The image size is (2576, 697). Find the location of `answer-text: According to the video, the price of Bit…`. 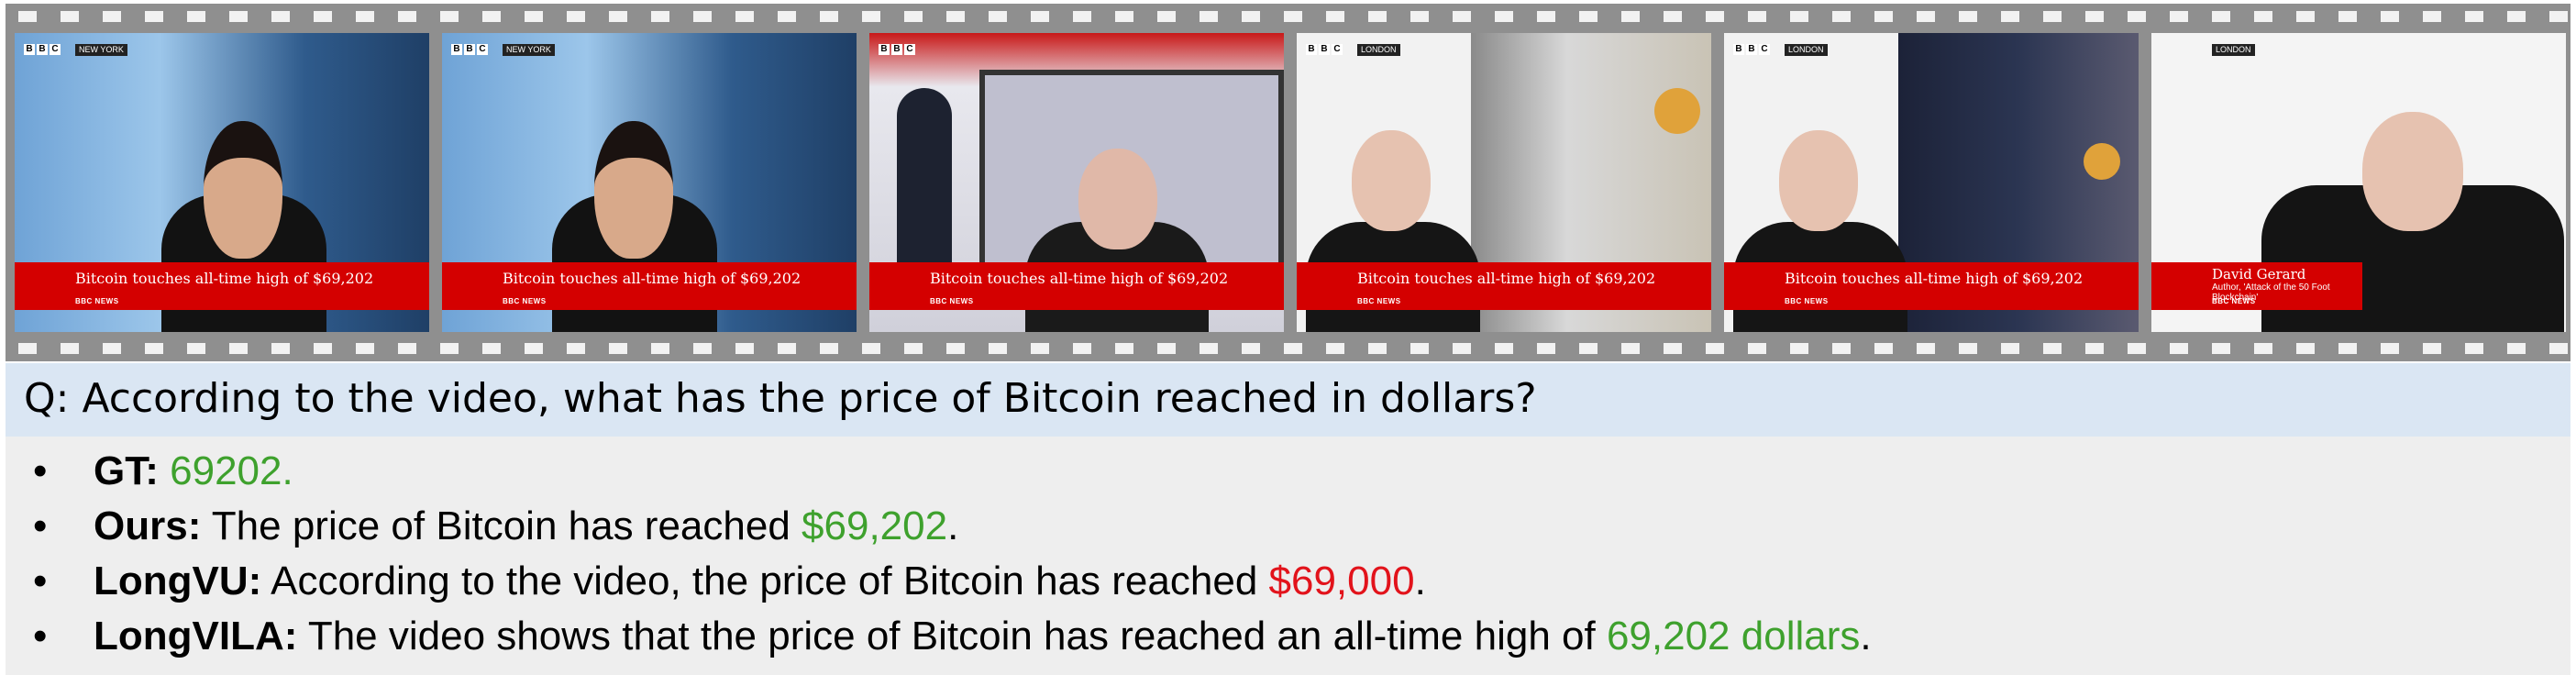

answer-text: According to the video, the price of Bit… is located at coordinates (770, 581).